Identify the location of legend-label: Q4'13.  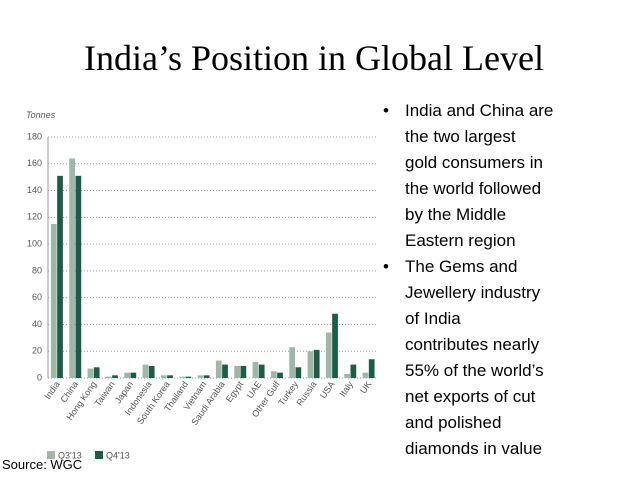
(118, 455).